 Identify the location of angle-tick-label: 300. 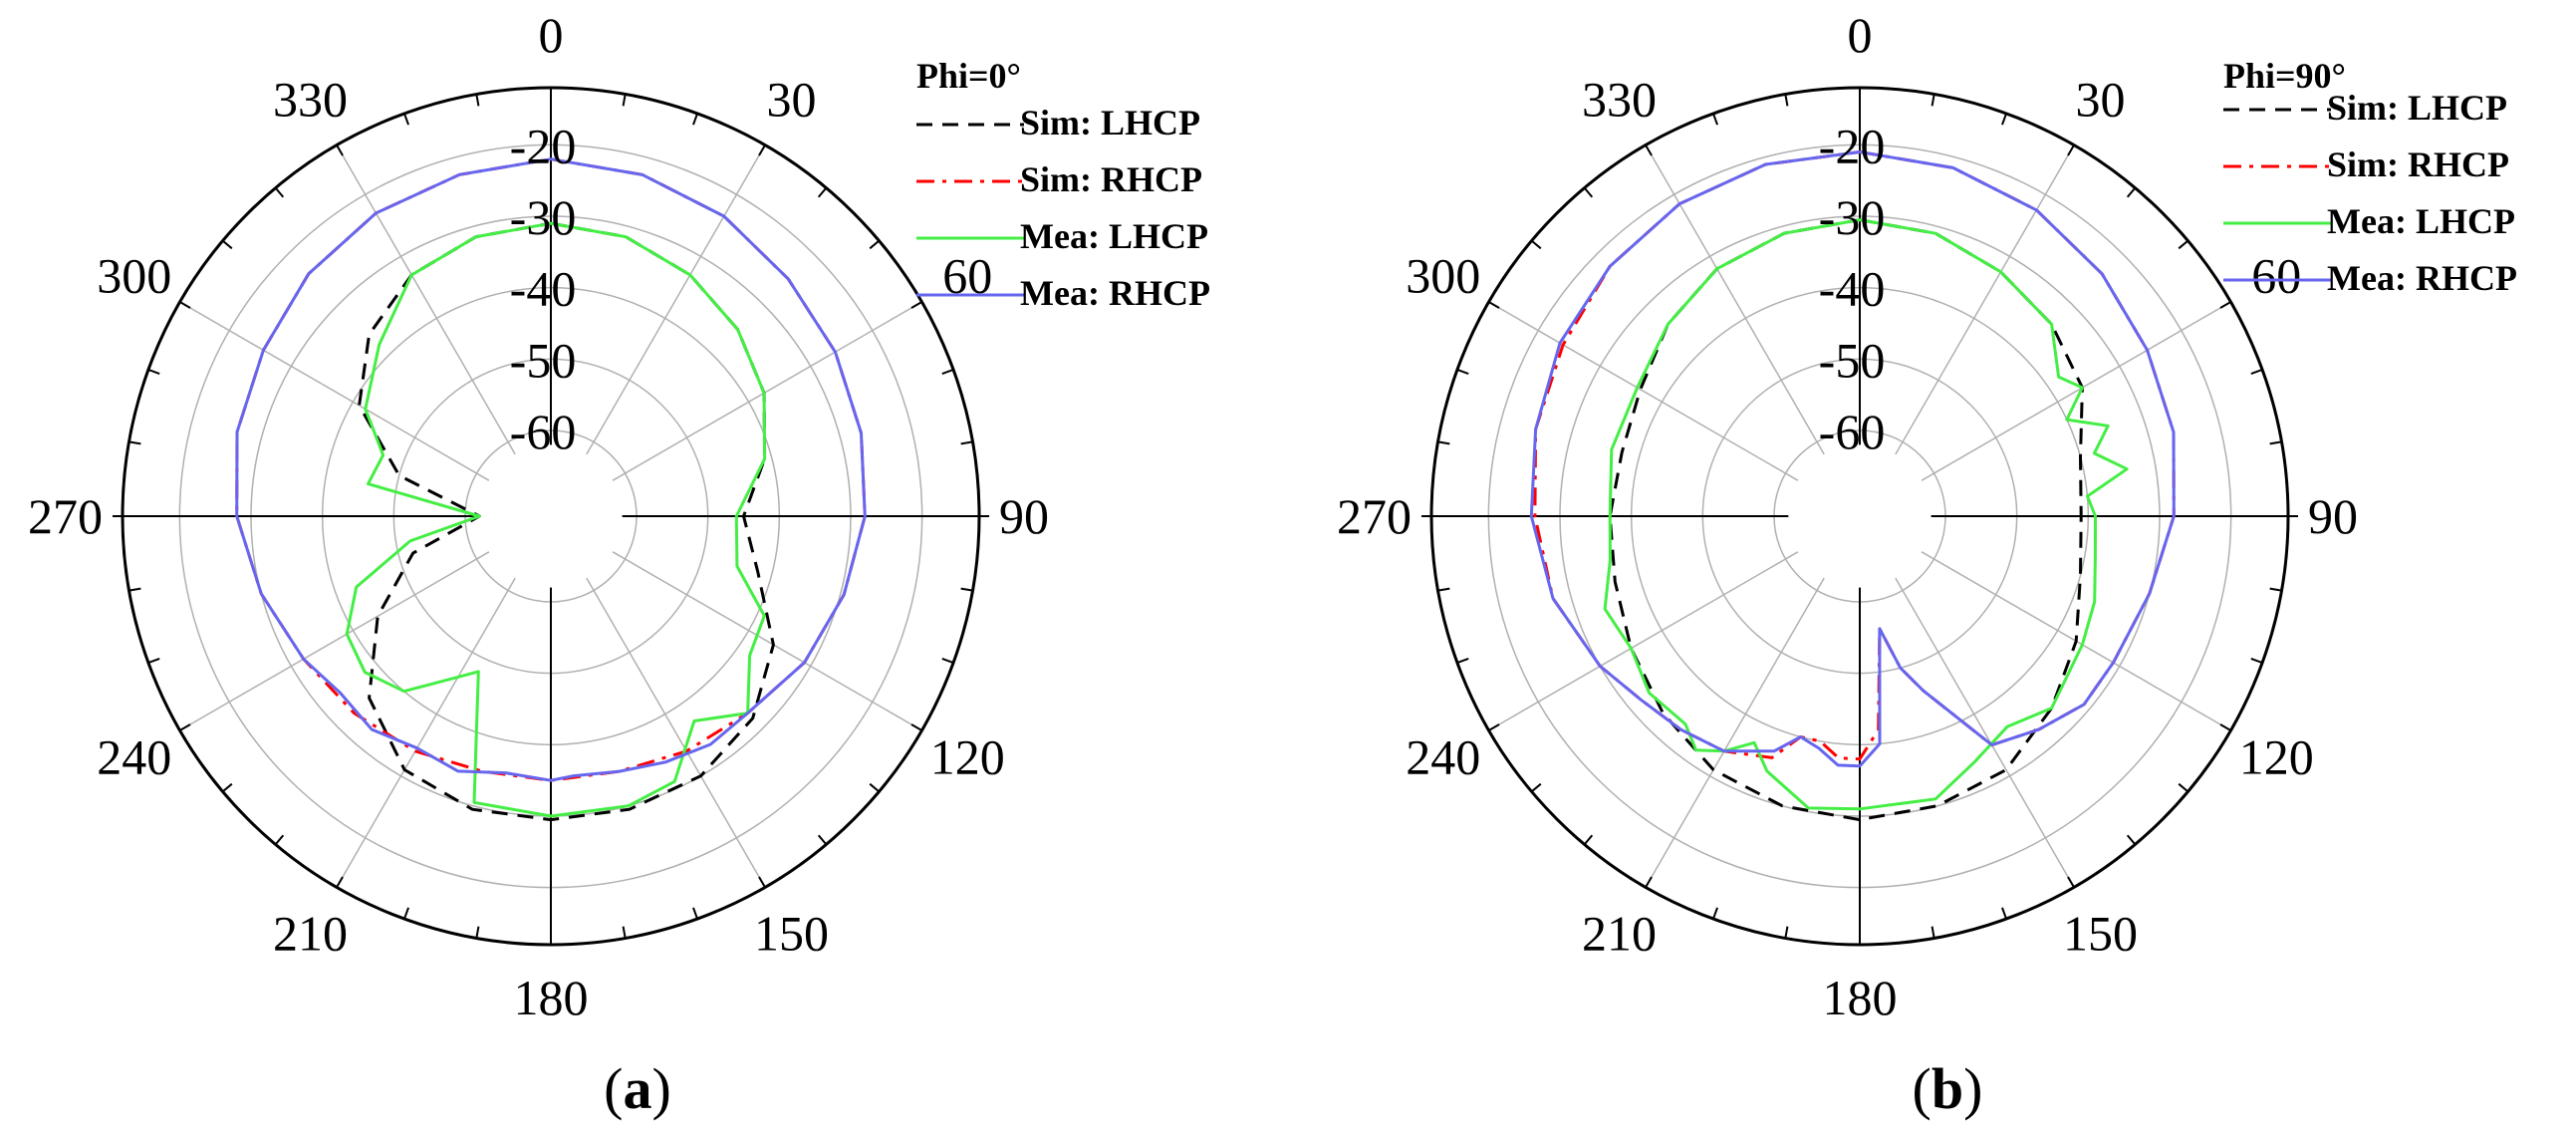
(134, 276).